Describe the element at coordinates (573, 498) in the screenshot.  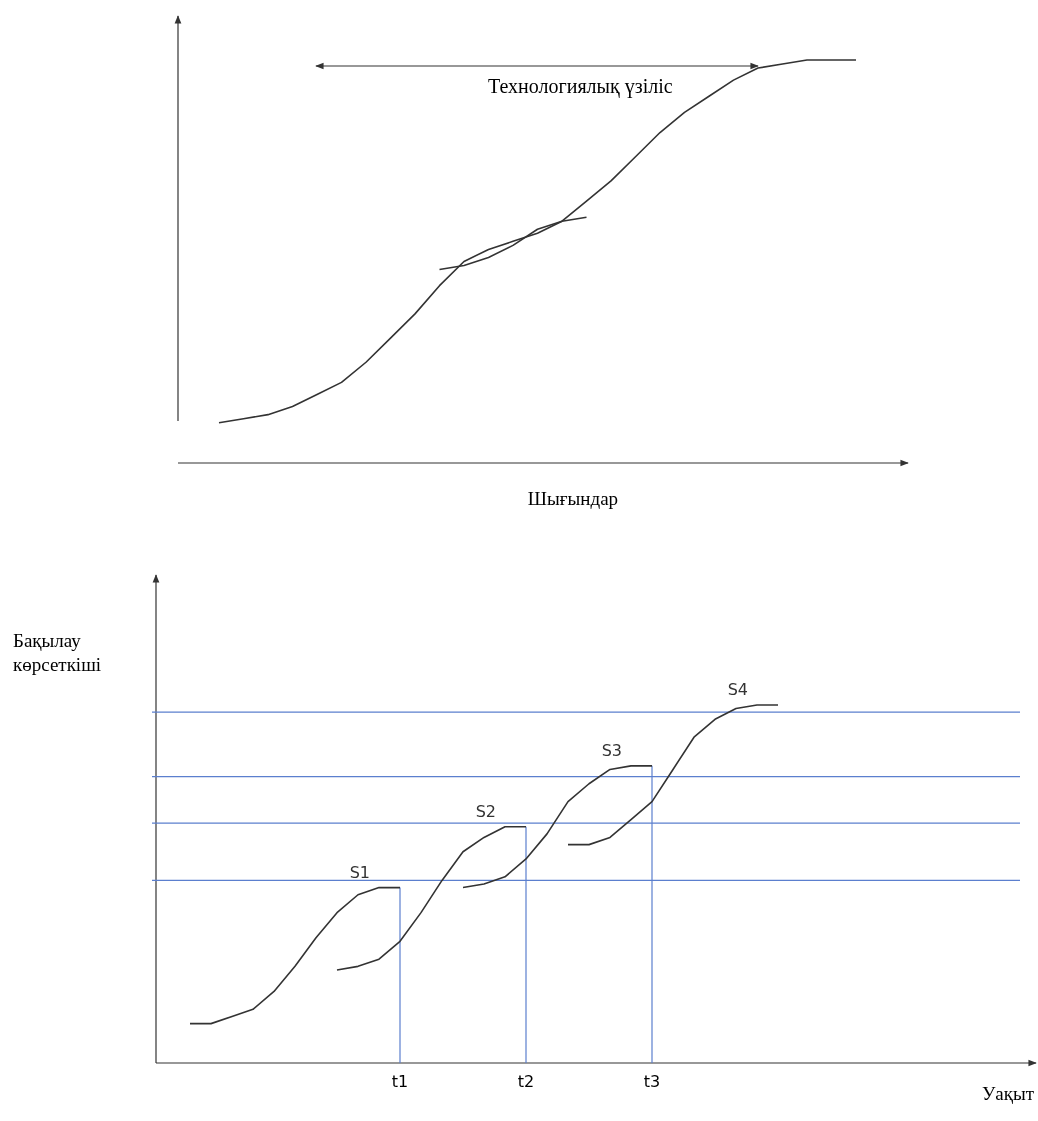
I see `x-axis-title: Шығындар` at that location.